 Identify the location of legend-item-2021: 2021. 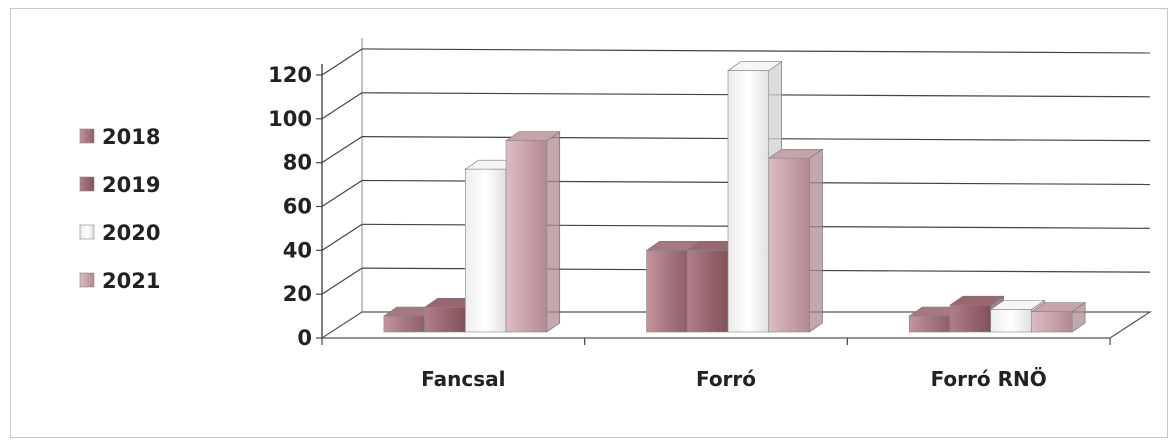
(119, 281).